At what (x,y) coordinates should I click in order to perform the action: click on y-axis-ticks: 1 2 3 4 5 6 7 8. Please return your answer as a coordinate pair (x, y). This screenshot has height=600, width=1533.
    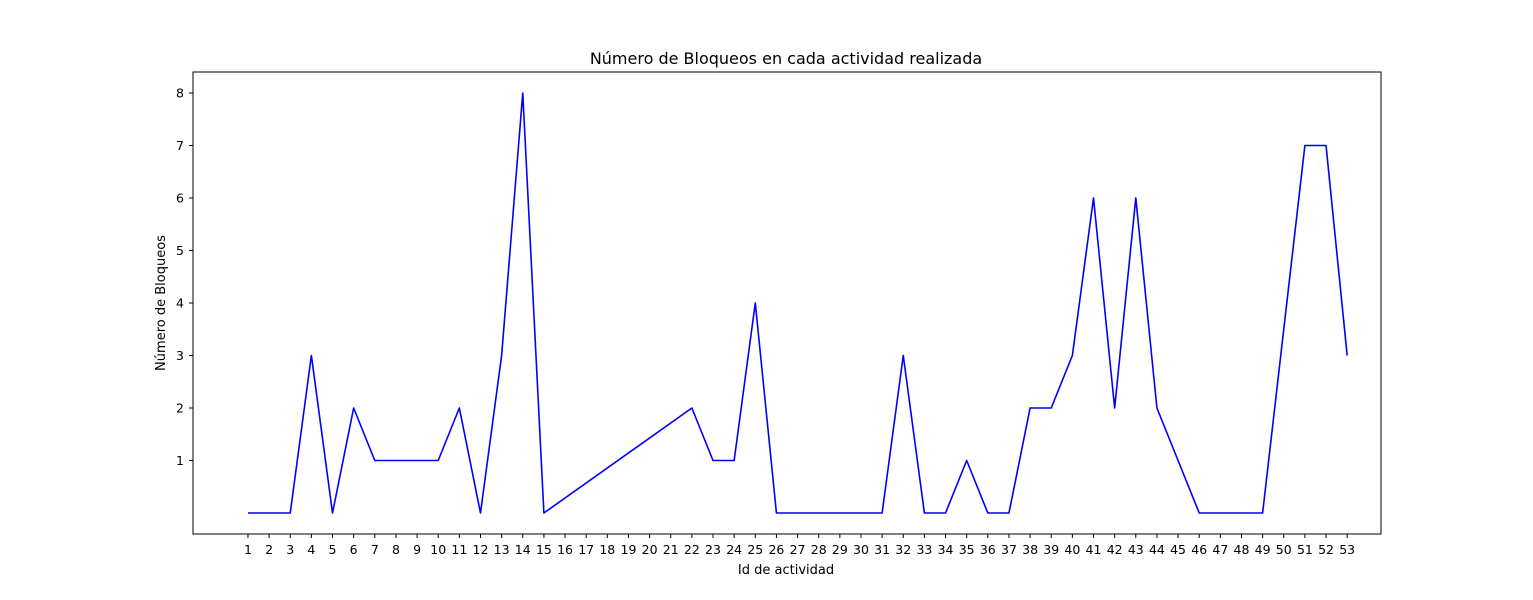
    Looking at the image, I should click on (184, 277).